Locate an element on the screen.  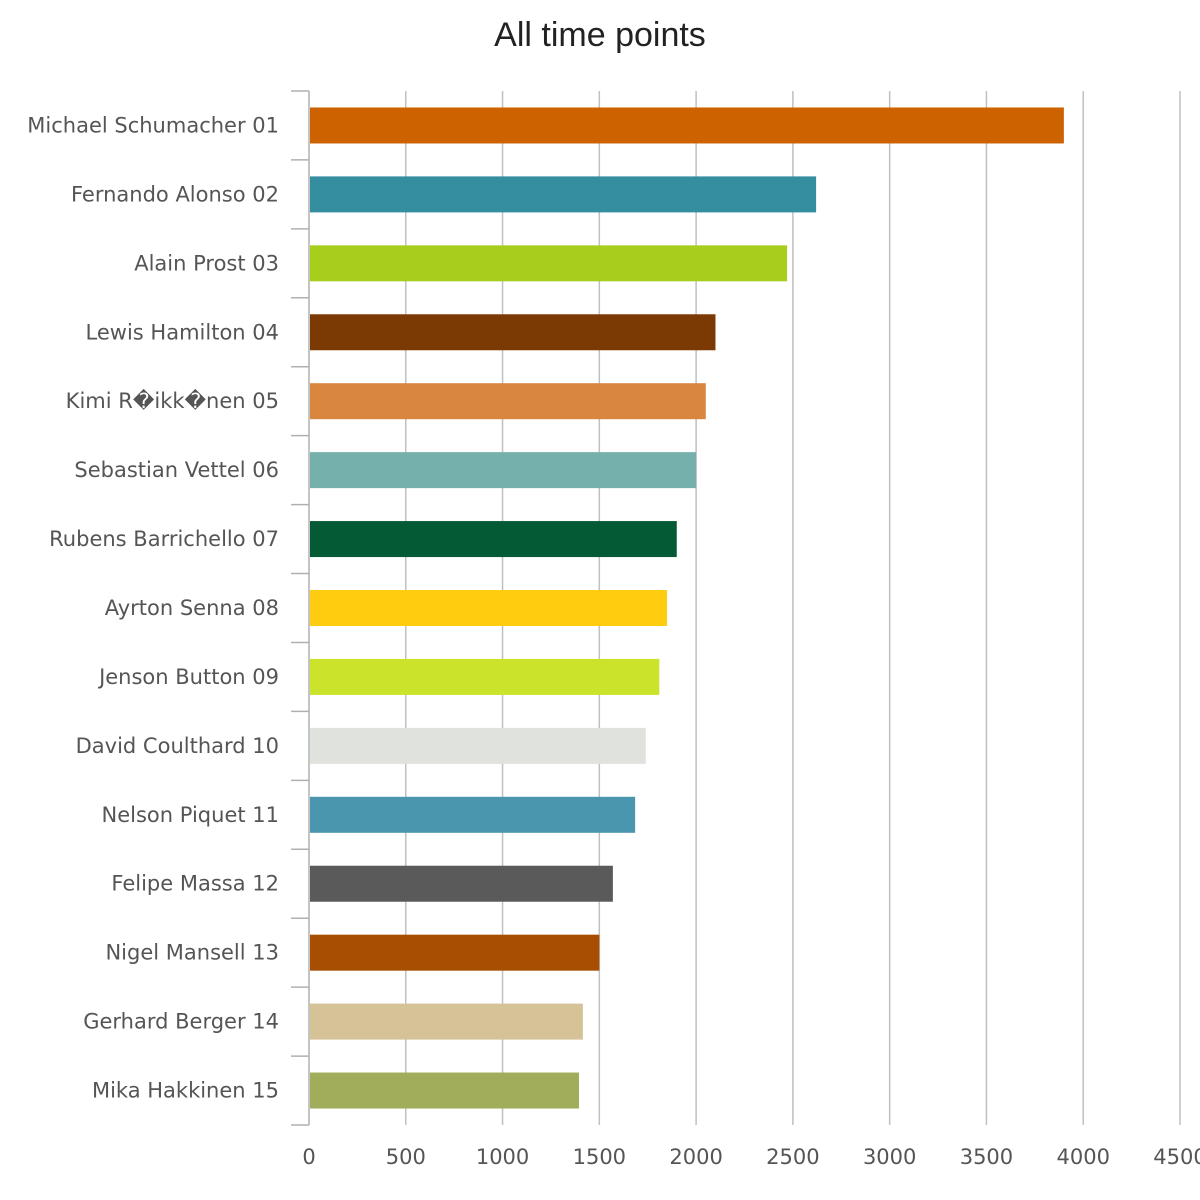
x-tick-label: 4500 is located at coordinates (1176, 1157).